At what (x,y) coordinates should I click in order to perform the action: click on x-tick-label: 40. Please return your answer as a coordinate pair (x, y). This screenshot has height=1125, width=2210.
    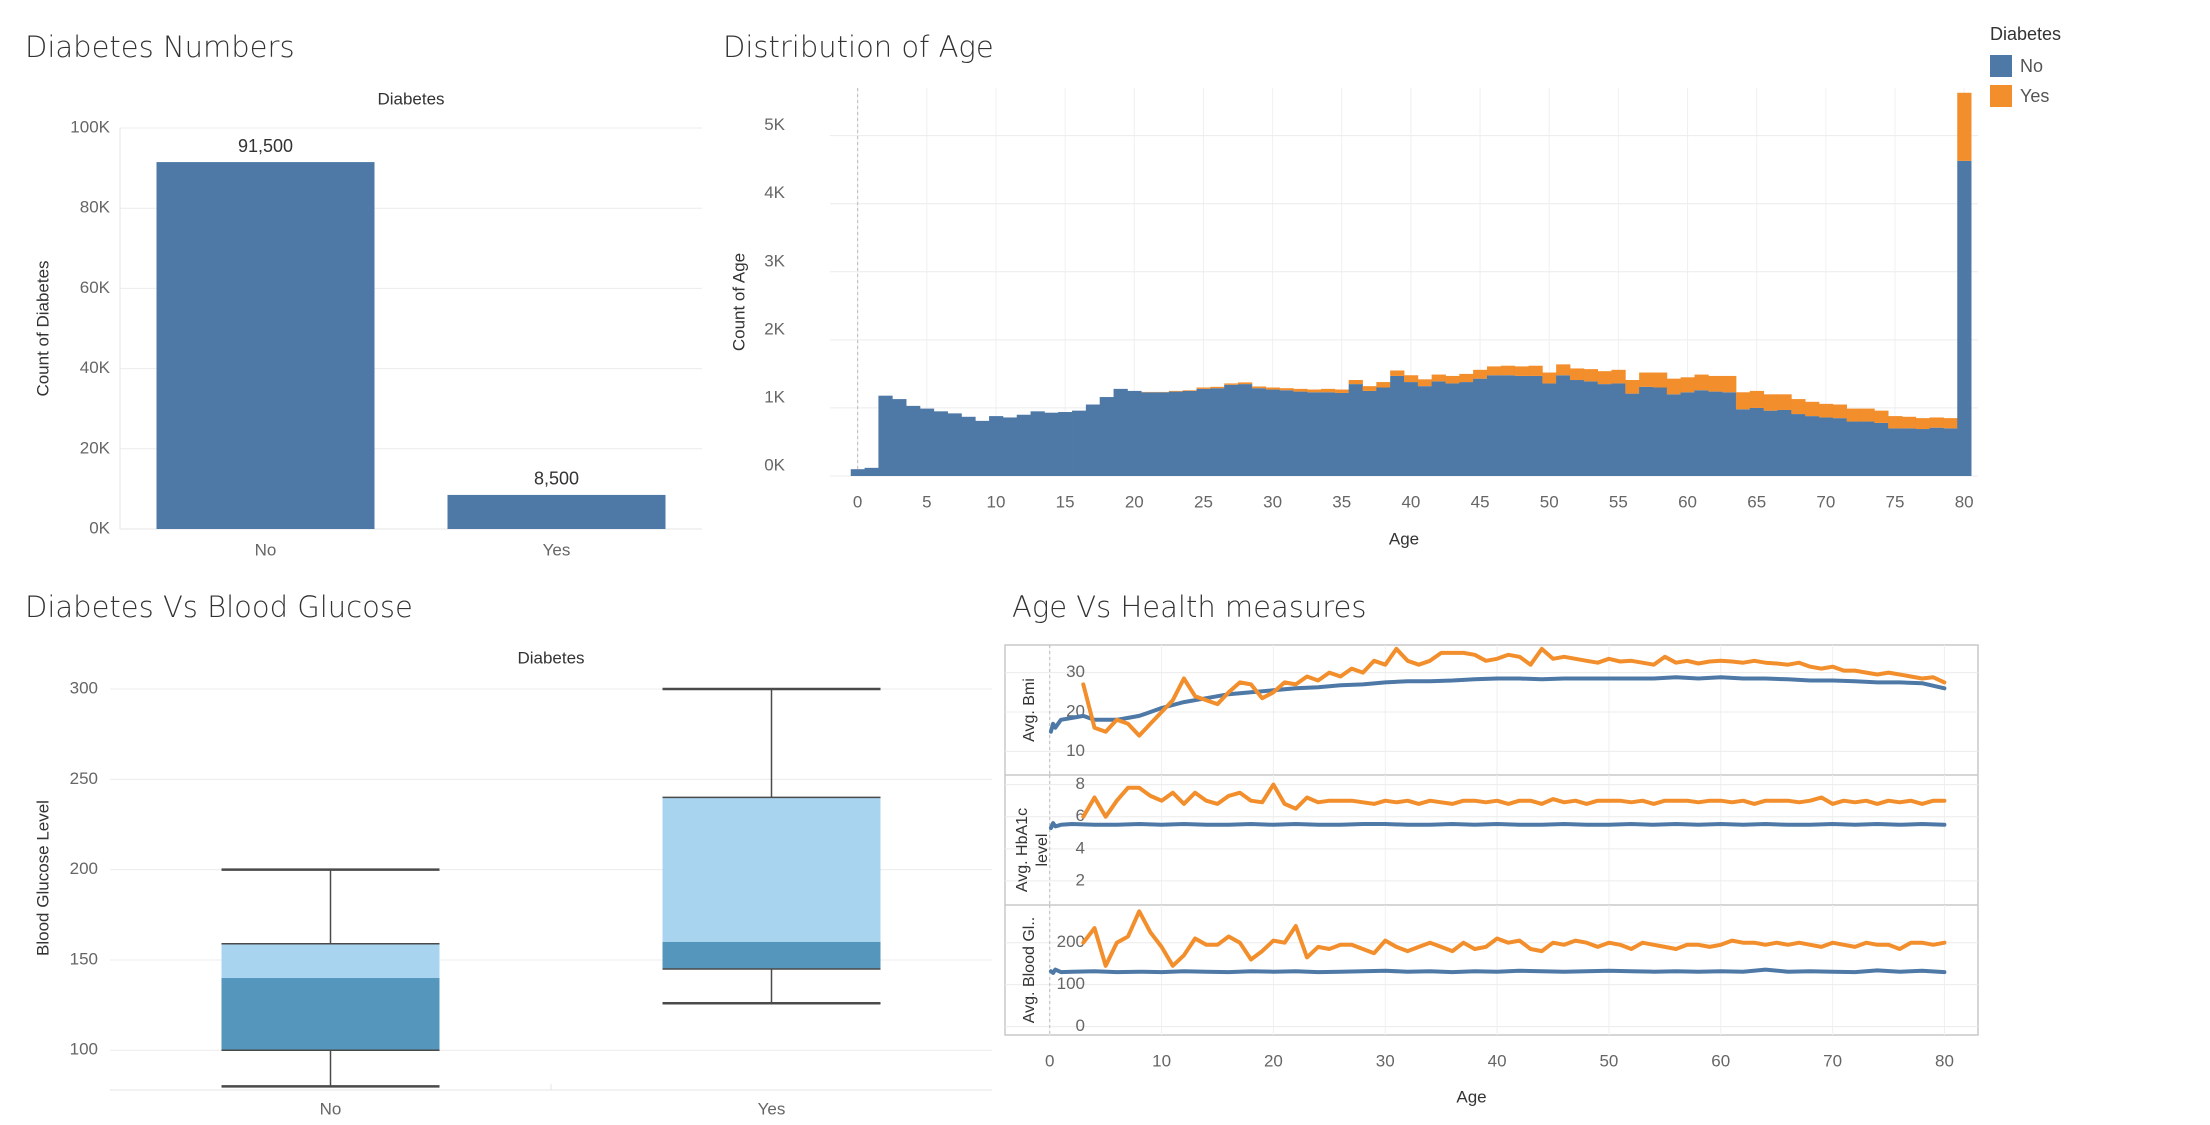
    Looking at the image, I should click on (1497, 1060).